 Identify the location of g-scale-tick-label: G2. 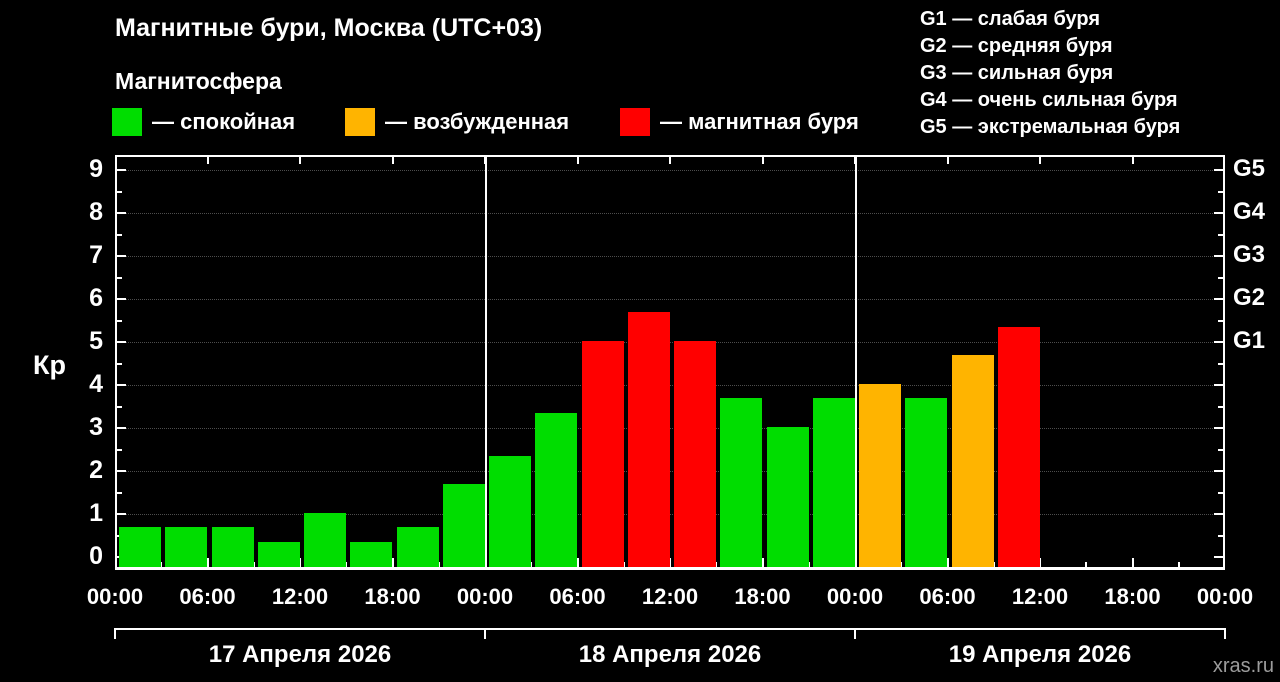
(1249, 297).